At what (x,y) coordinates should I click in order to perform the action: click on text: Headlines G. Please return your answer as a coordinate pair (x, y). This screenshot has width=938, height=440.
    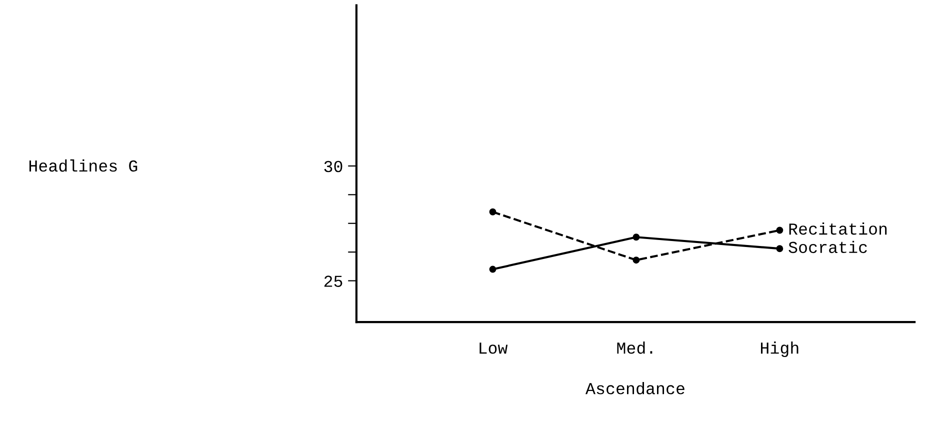
    Looking at the image, I should click on (83, 165).